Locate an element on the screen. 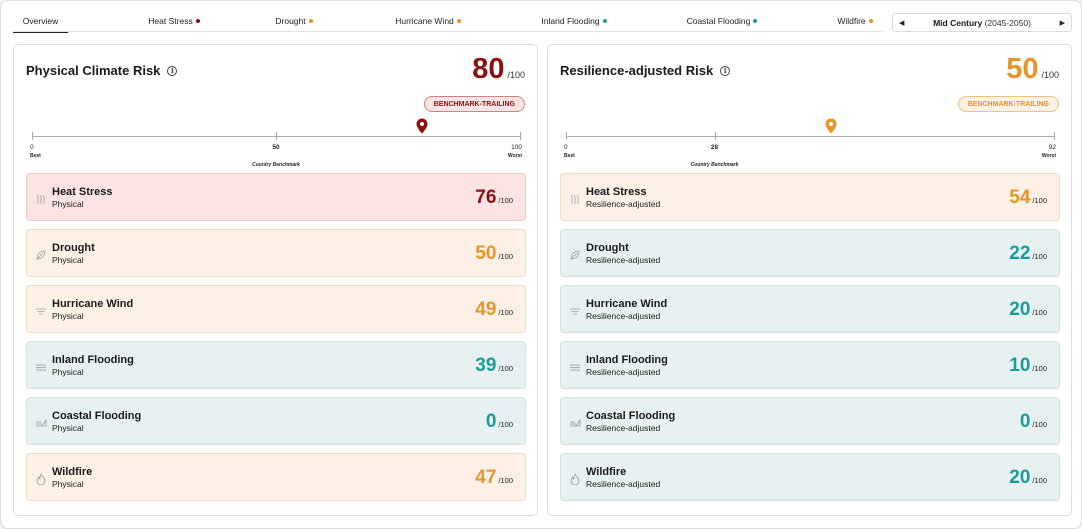 The height and width of the screenshot is (529, 1082). tab-label: Coastal Flooding is located at coordinates (718, 21).